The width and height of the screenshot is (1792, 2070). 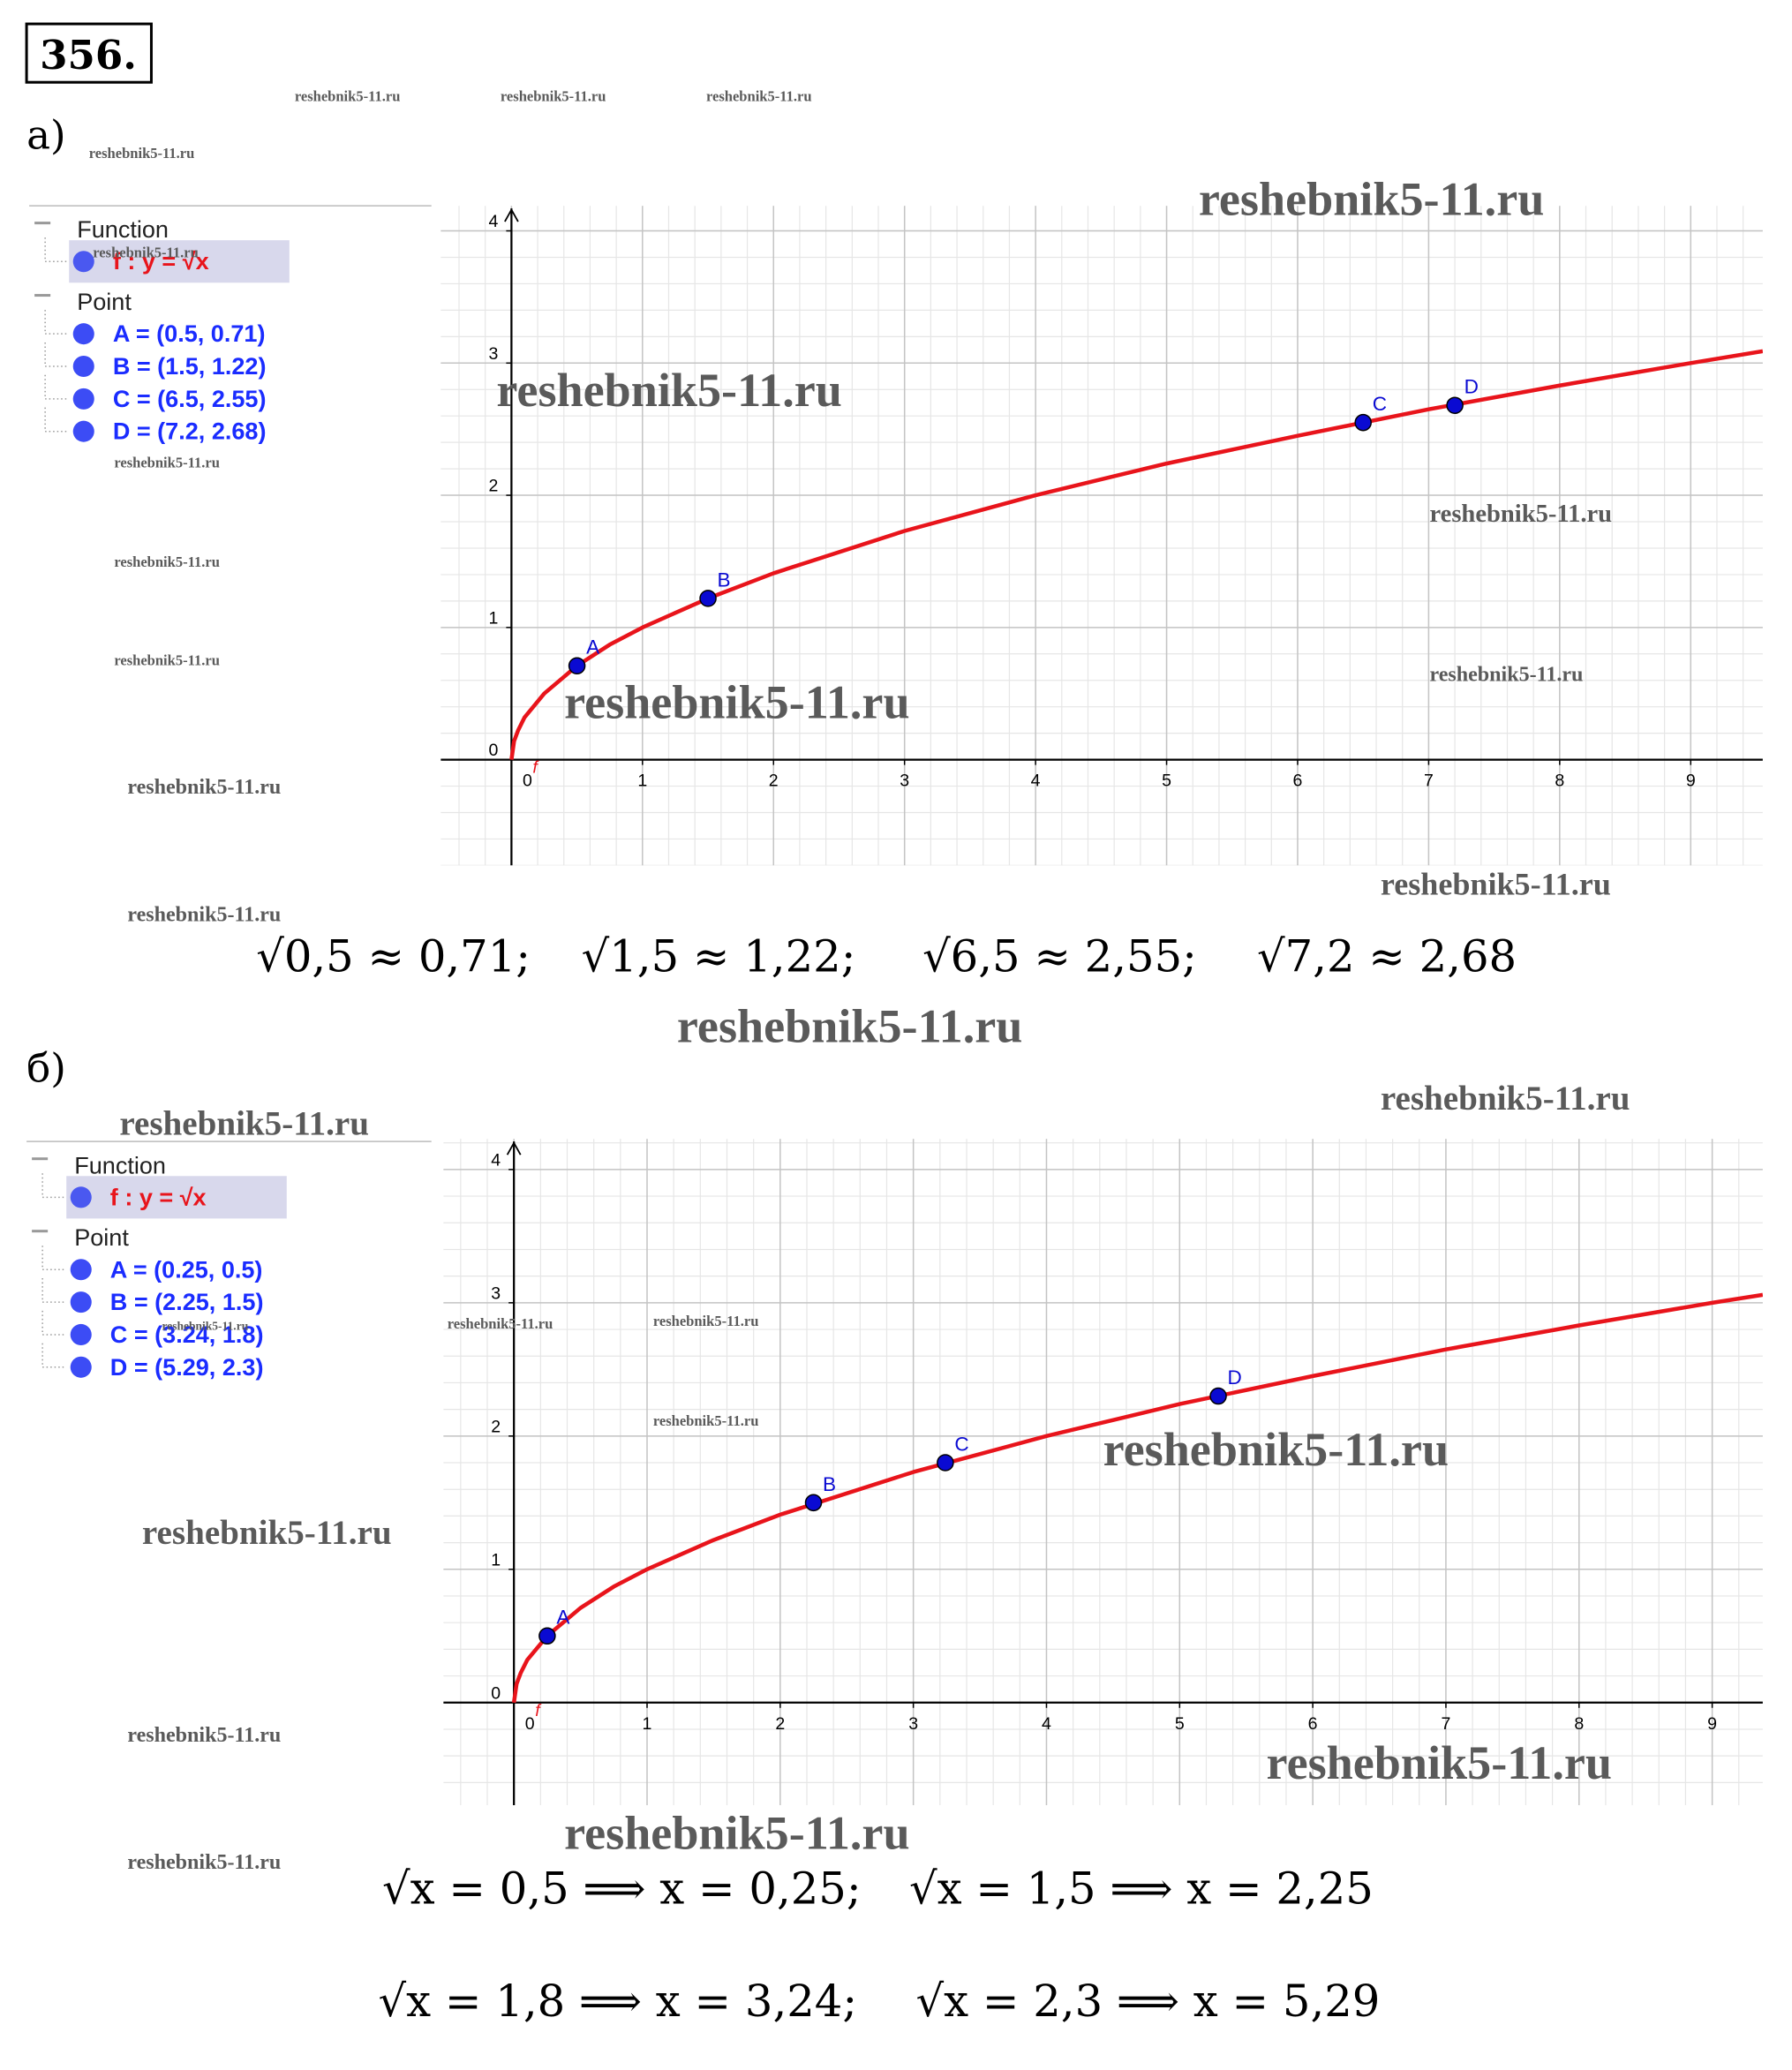 What do you see at coordinates (592, 647) in the screenshot?
I see `point-label: A` at bounding box center [592, 647].